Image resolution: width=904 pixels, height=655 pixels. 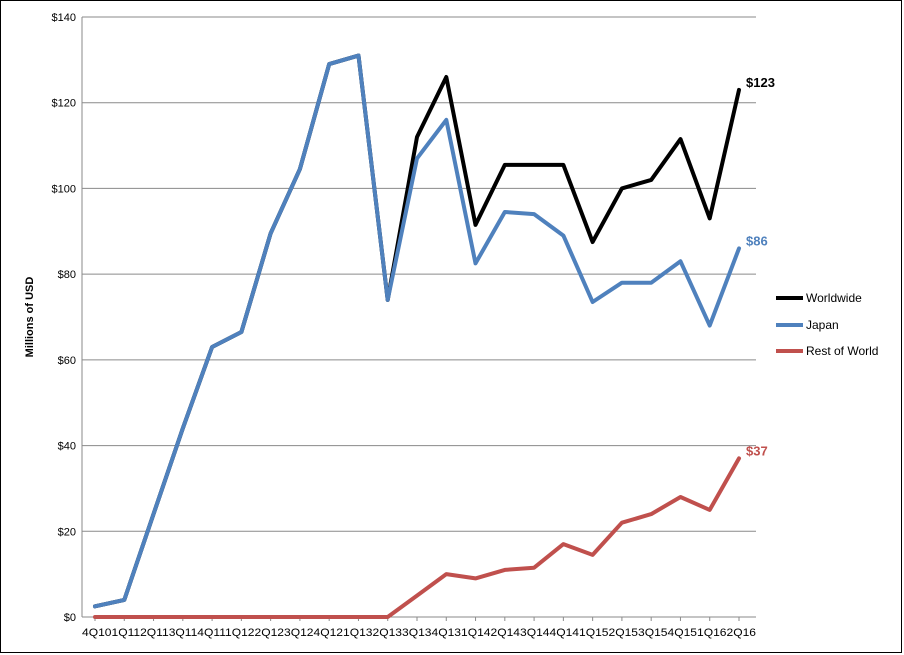 I want to click on y-tick-label: $0, so click(x=70, y=618).